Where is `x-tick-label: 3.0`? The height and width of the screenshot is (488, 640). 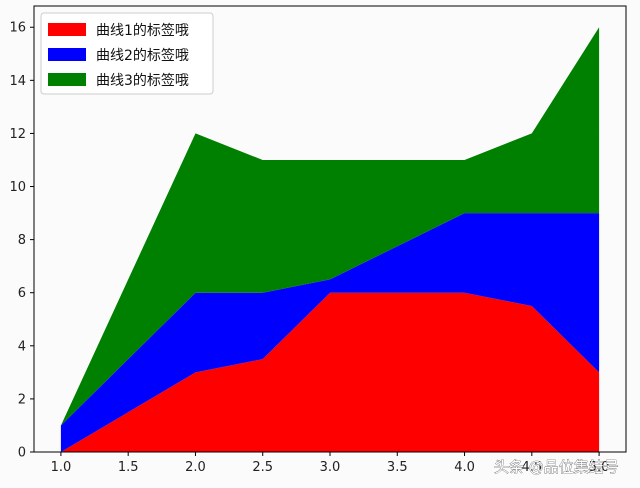
x-tick-label: 3.0 is located at coordinates (330, 467).